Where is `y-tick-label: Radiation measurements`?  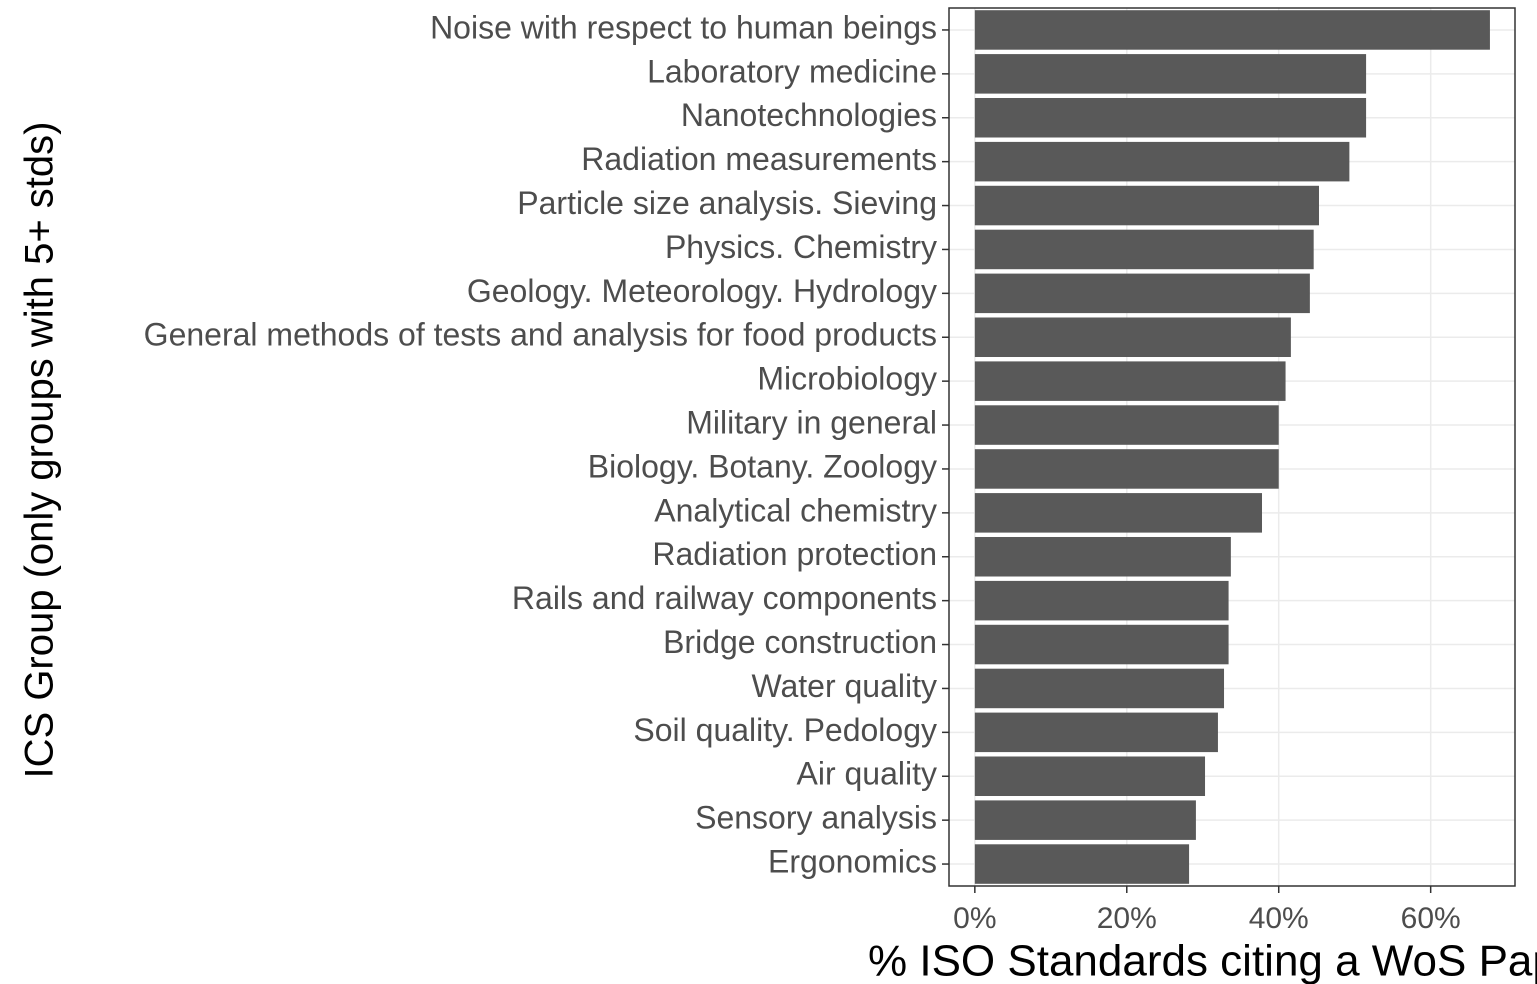 y-tick-label: Radiation measurements is located at coordinates (759, 159).